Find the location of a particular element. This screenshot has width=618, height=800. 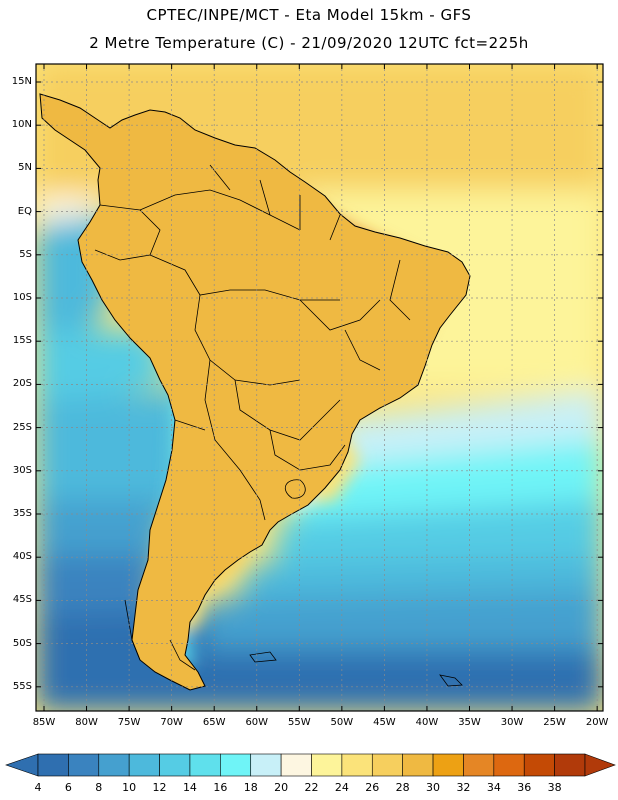

colorbar-label: 34 is located at coordinates (493, 787).